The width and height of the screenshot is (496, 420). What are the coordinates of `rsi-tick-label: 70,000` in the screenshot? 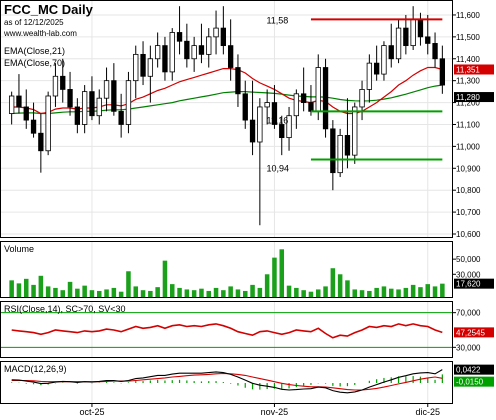 It's located at (468, 313).